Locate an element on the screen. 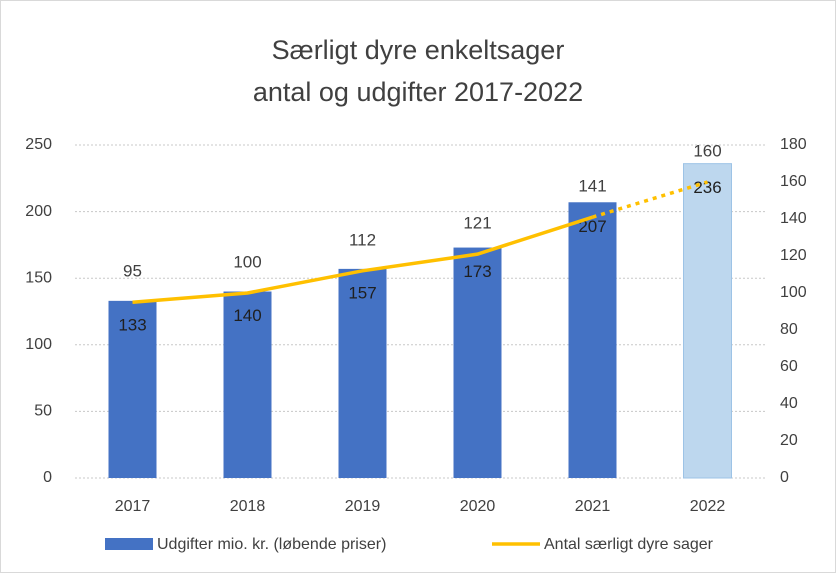 The height and width of the screenshot is (573, 836). y-tick-label: 250 is located at coordinates (38, 144).